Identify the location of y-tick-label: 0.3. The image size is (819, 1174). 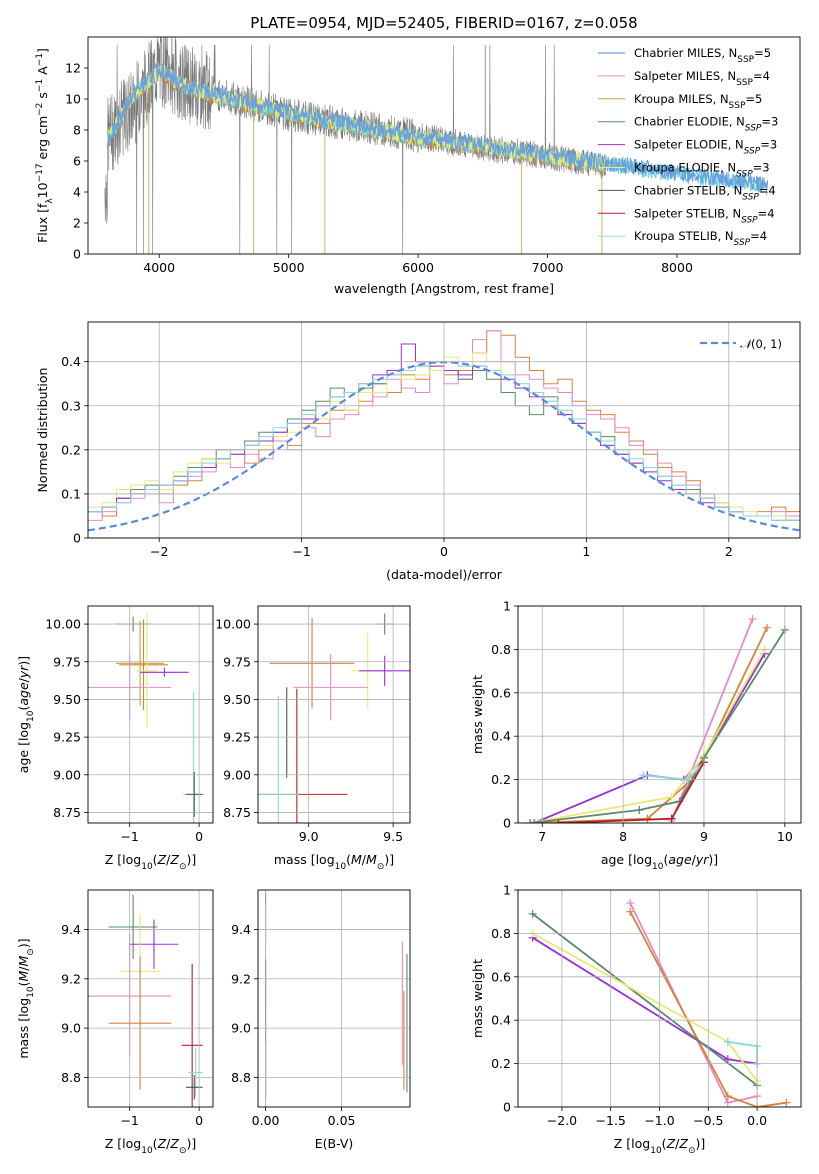
(71, 405).